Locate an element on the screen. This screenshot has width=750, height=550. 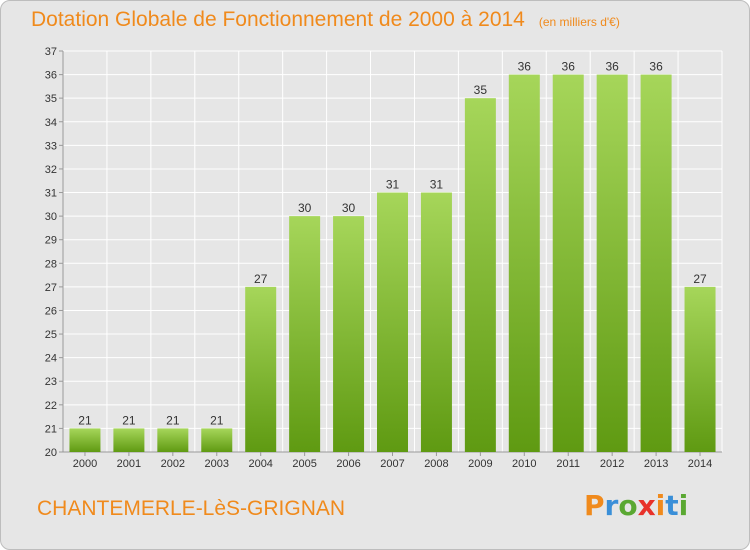
y-tick-label: 24 is located at coordinates (51, 359).